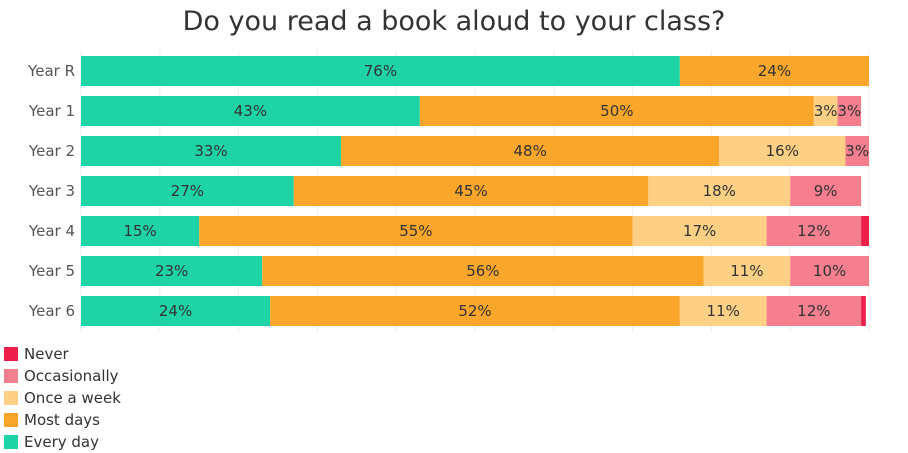  Describe the element at coordinates (51, 111) in the screenshot. I see `category-label: Year 1` at that location.